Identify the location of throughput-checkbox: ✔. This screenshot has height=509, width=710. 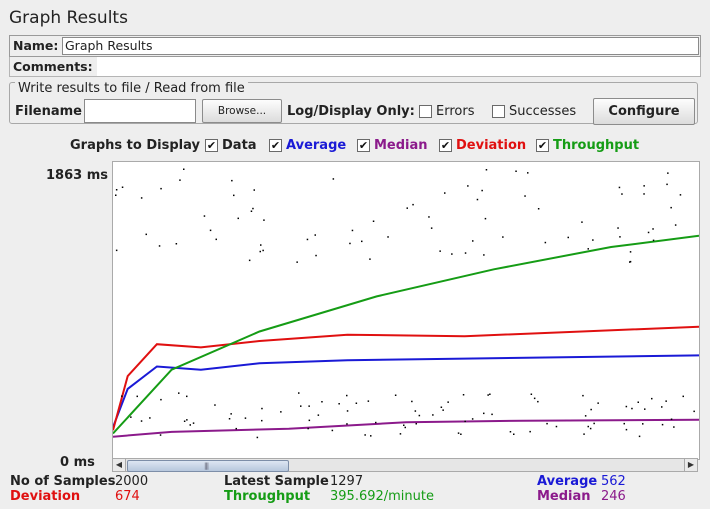
(542, 145).